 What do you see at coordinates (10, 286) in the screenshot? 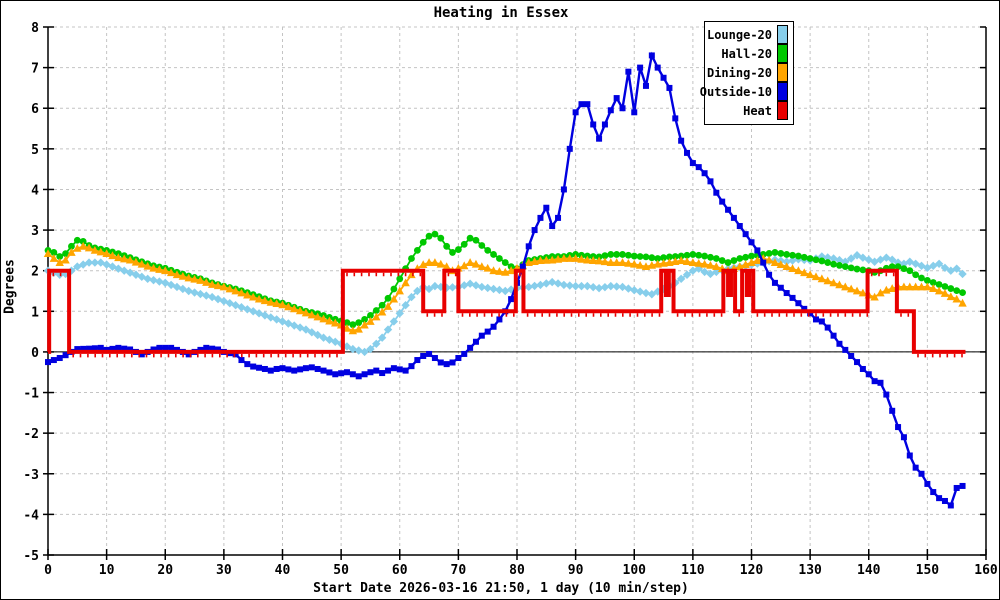
I see `y-axis-title: Degrees` at bounding box center [10, 286].